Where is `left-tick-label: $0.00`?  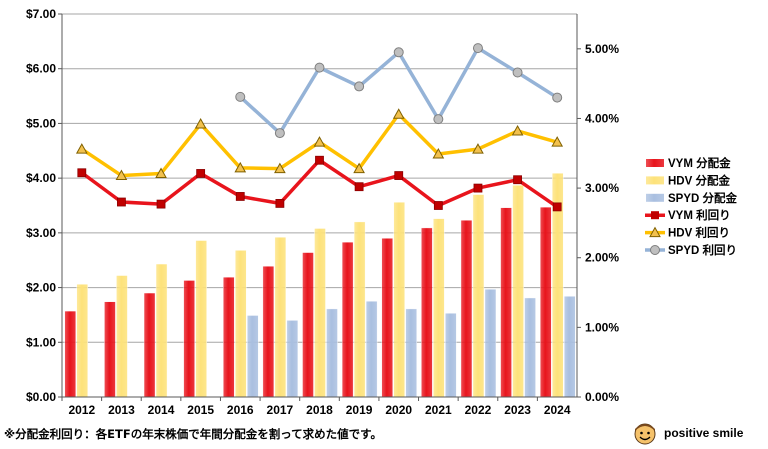
left-tick-label: $0.00 is located at coordinates (41, 397).